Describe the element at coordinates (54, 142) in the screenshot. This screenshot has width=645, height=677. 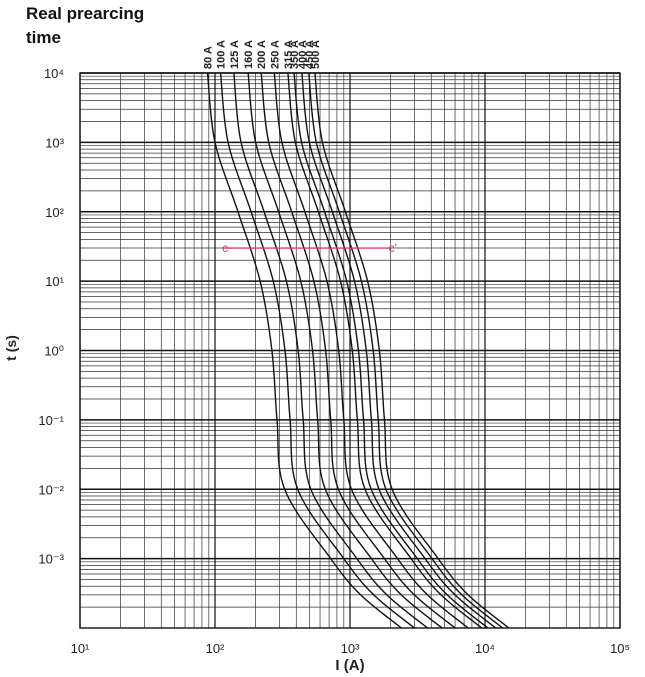
I see `y-tick-label: 10³` at that location.